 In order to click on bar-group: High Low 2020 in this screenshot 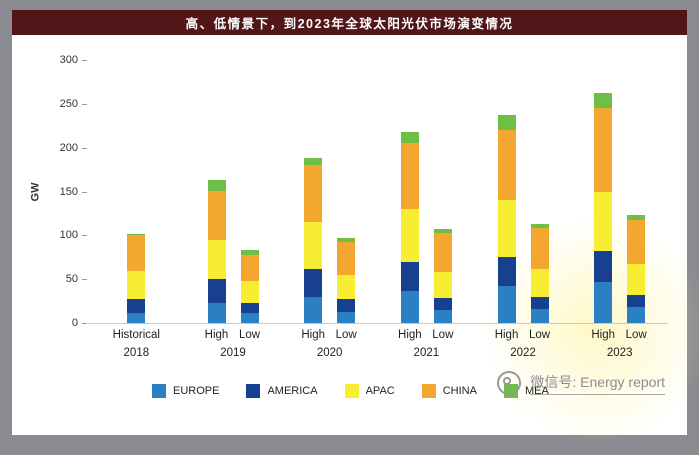, I will do `click(329, 209)`.